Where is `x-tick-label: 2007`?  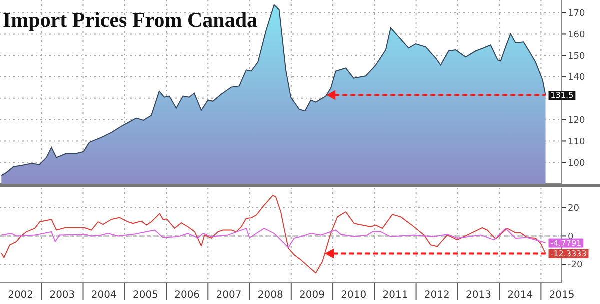
x-tick-label: 2007 is located at coordinates (229, 295).